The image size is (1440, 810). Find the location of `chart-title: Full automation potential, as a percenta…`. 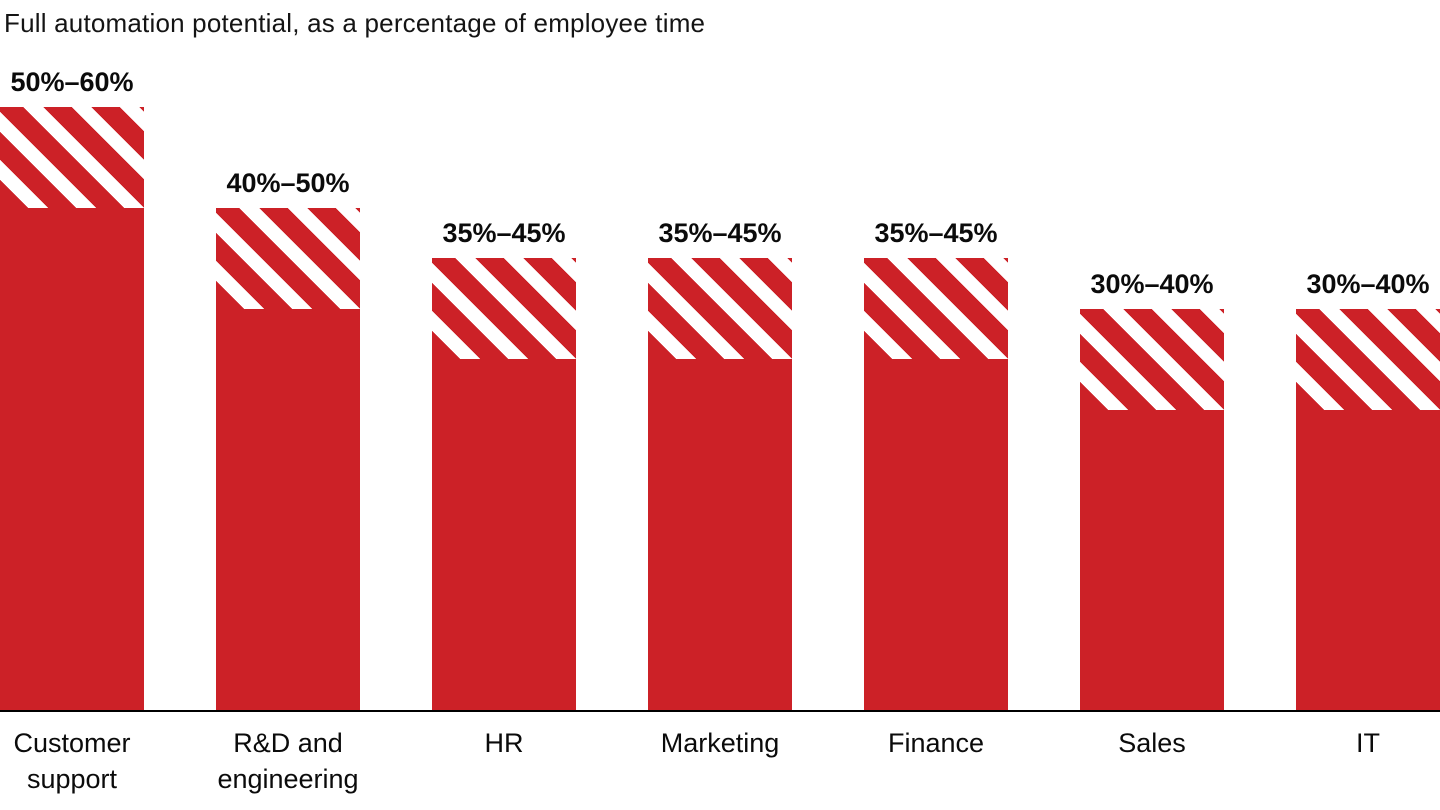

chart-title: Full automation potential, as a percenta… is located at coordinates (355, 23).